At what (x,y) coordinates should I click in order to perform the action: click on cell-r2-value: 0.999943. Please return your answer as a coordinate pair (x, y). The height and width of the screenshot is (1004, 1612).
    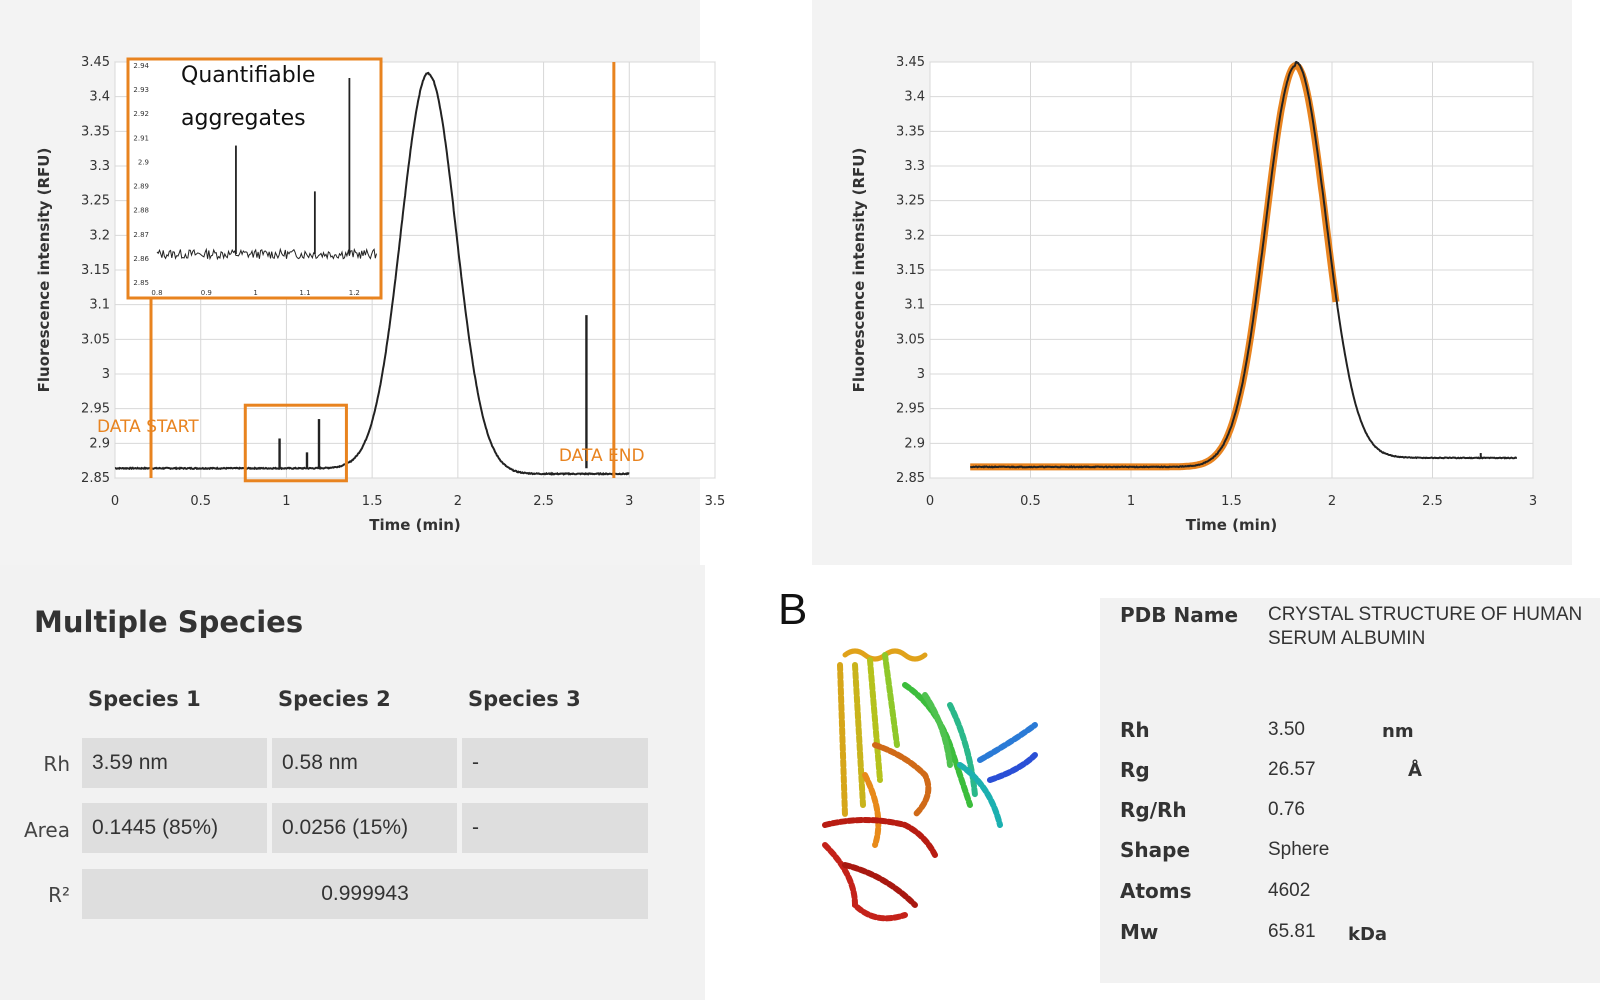
    Looking at the image, I should click on (365, 894).